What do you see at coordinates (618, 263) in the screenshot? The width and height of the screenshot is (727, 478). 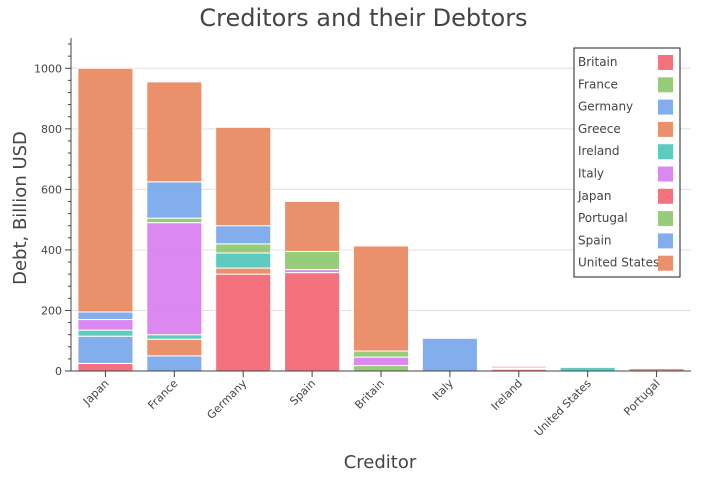 I see `legend-label: United States` at bounding box center [618, 263].